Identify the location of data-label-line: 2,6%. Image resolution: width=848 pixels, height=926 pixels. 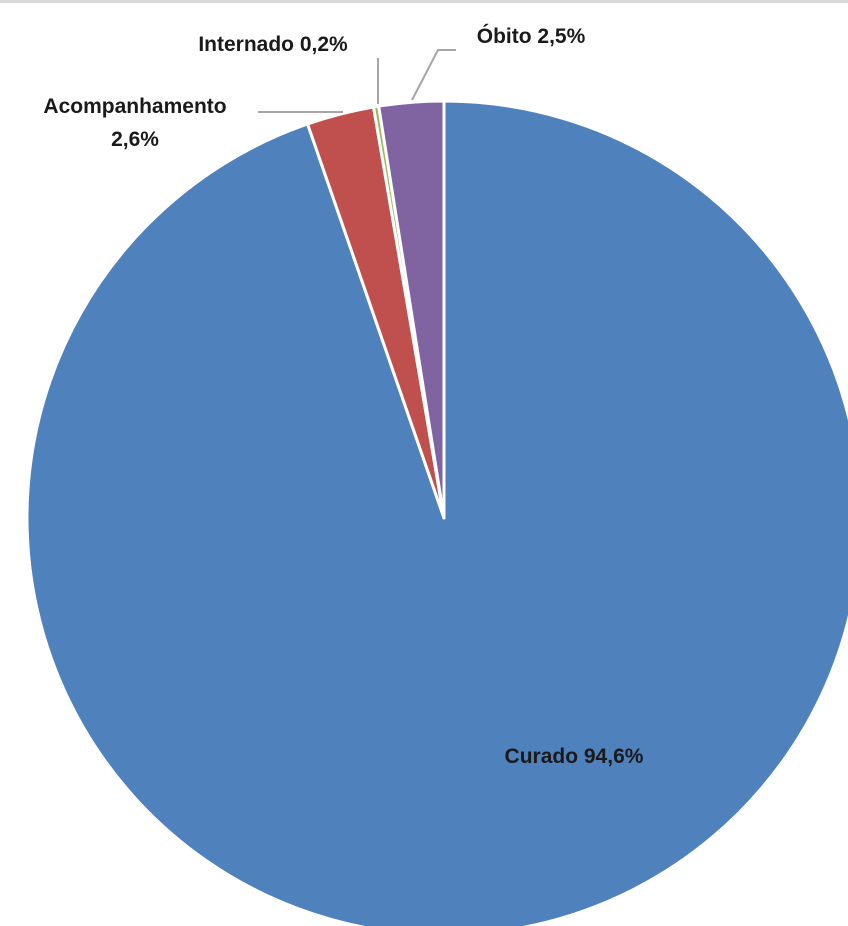
(135, 139).